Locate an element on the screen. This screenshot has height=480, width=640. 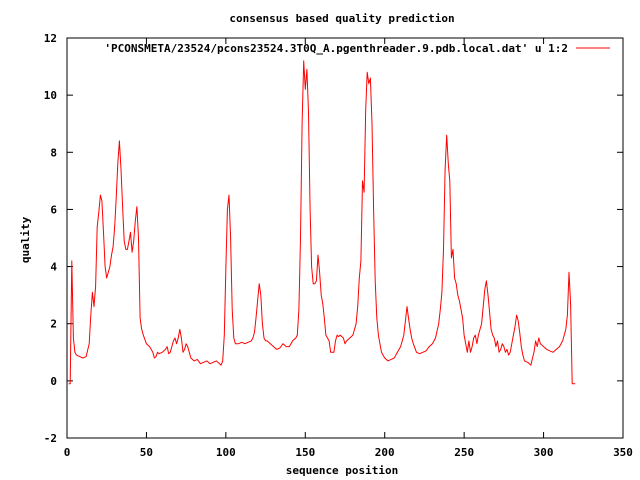
x-tick-label: 200 is located at coordinates (385, 452).